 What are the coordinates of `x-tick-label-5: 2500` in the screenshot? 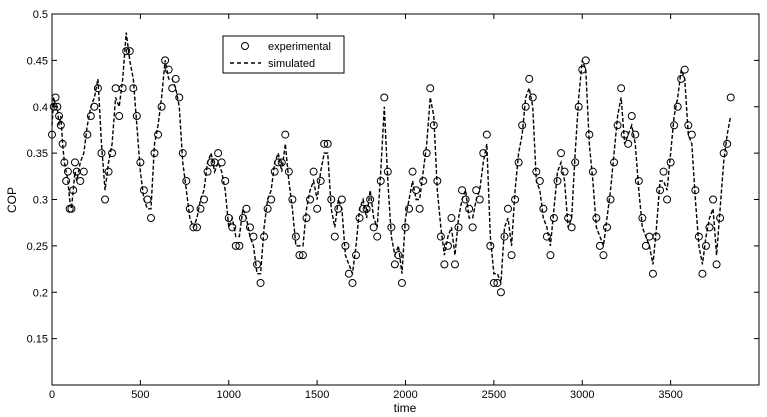 It's located at (494, 395).